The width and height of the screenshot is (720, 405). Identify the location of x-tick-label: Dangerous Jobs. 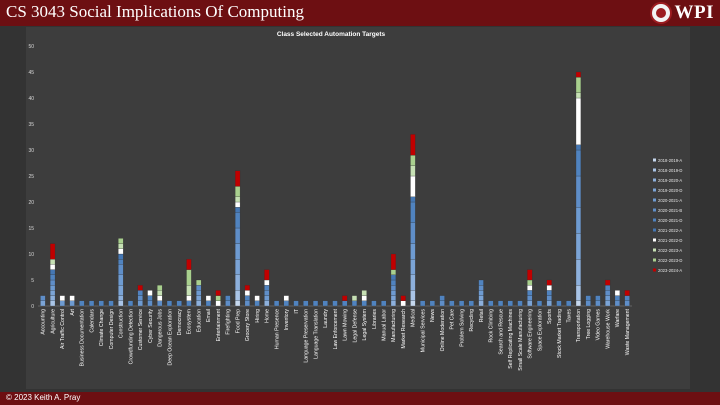
(161, 328).